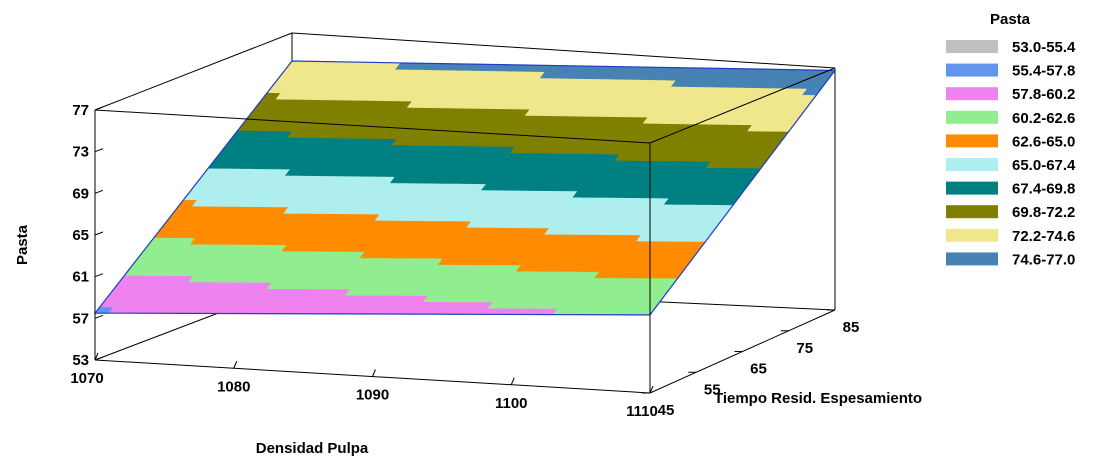  What do you see at coordinates (1044, 47) in the screenshot?
I see `legend-label: 53.0-55.4` at bounding box center [1044, 47].